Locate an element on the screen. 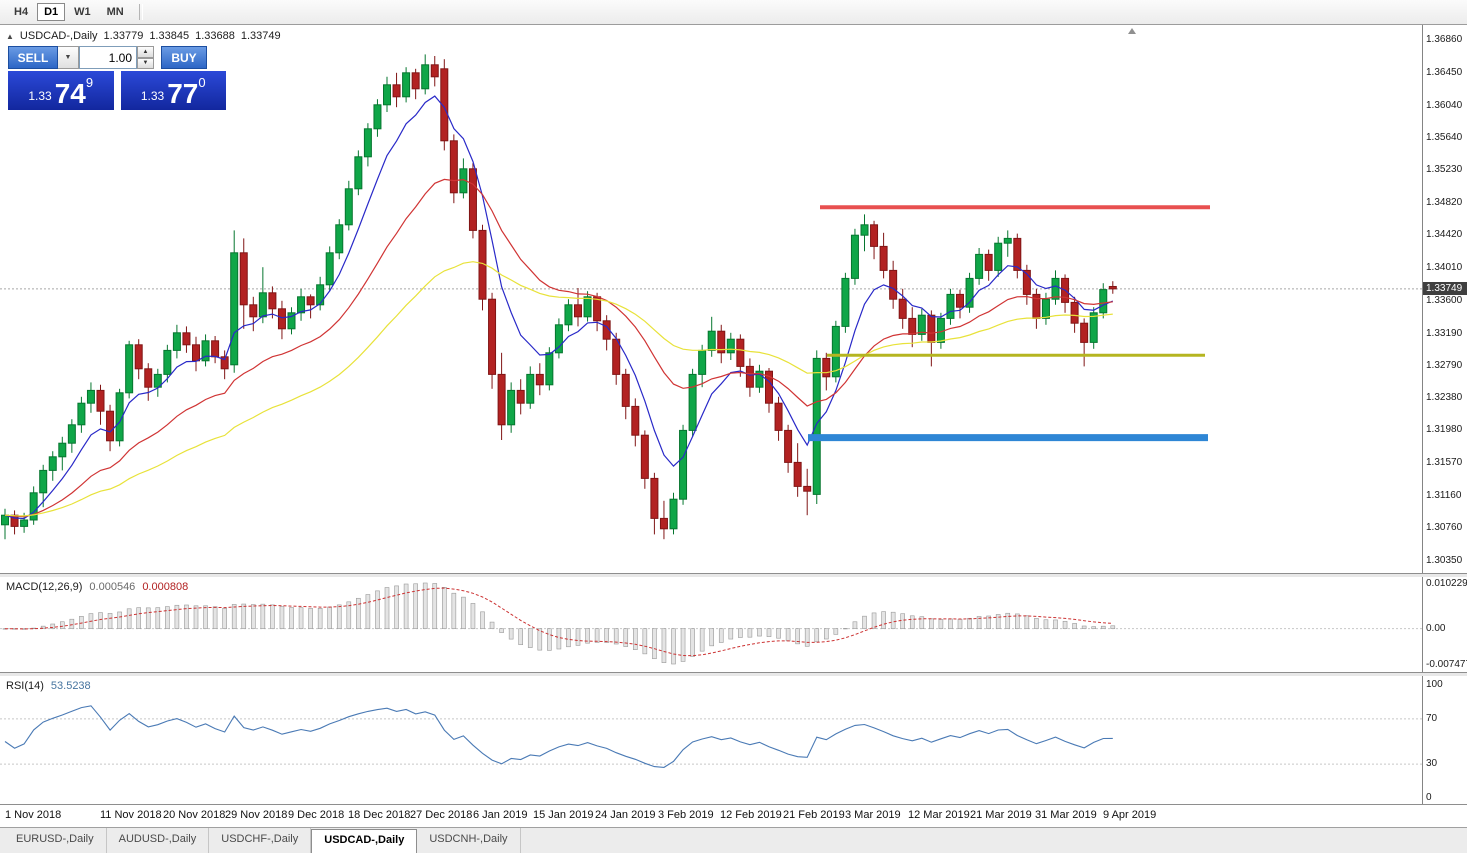  high-value: 1.33845 is located at coordinates (169, 36).